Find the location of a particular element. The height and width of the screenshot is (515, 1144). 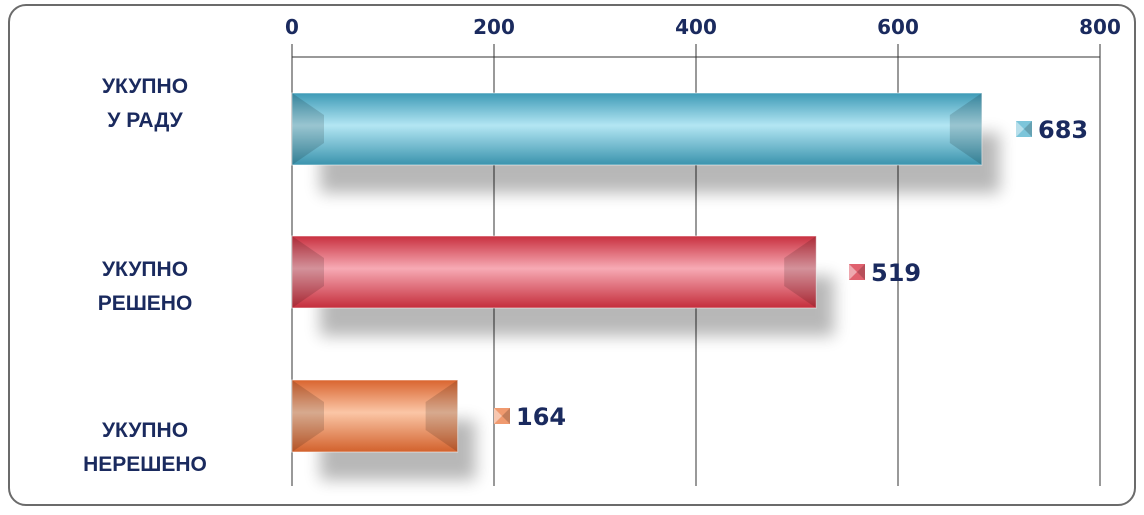

category-label-line: РЕШЕНО is located at coordinates (145, 303).